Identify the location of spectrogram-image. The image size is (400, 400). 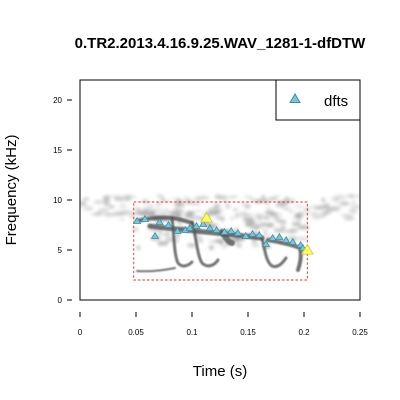
(220, 233).